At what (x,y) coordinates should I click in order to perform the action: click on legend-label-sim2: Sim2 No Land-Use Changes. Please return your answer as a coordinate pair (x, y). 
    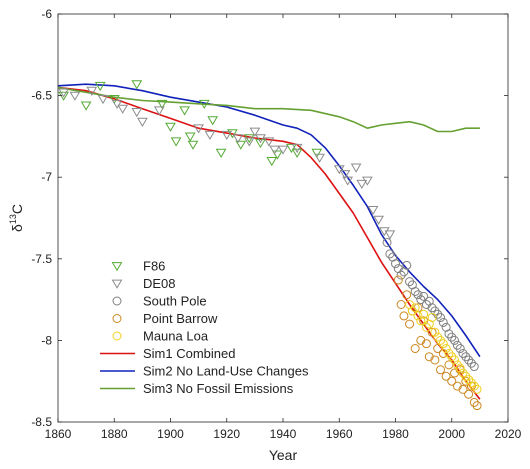
    Looking at the image, I should click on (226, 371).